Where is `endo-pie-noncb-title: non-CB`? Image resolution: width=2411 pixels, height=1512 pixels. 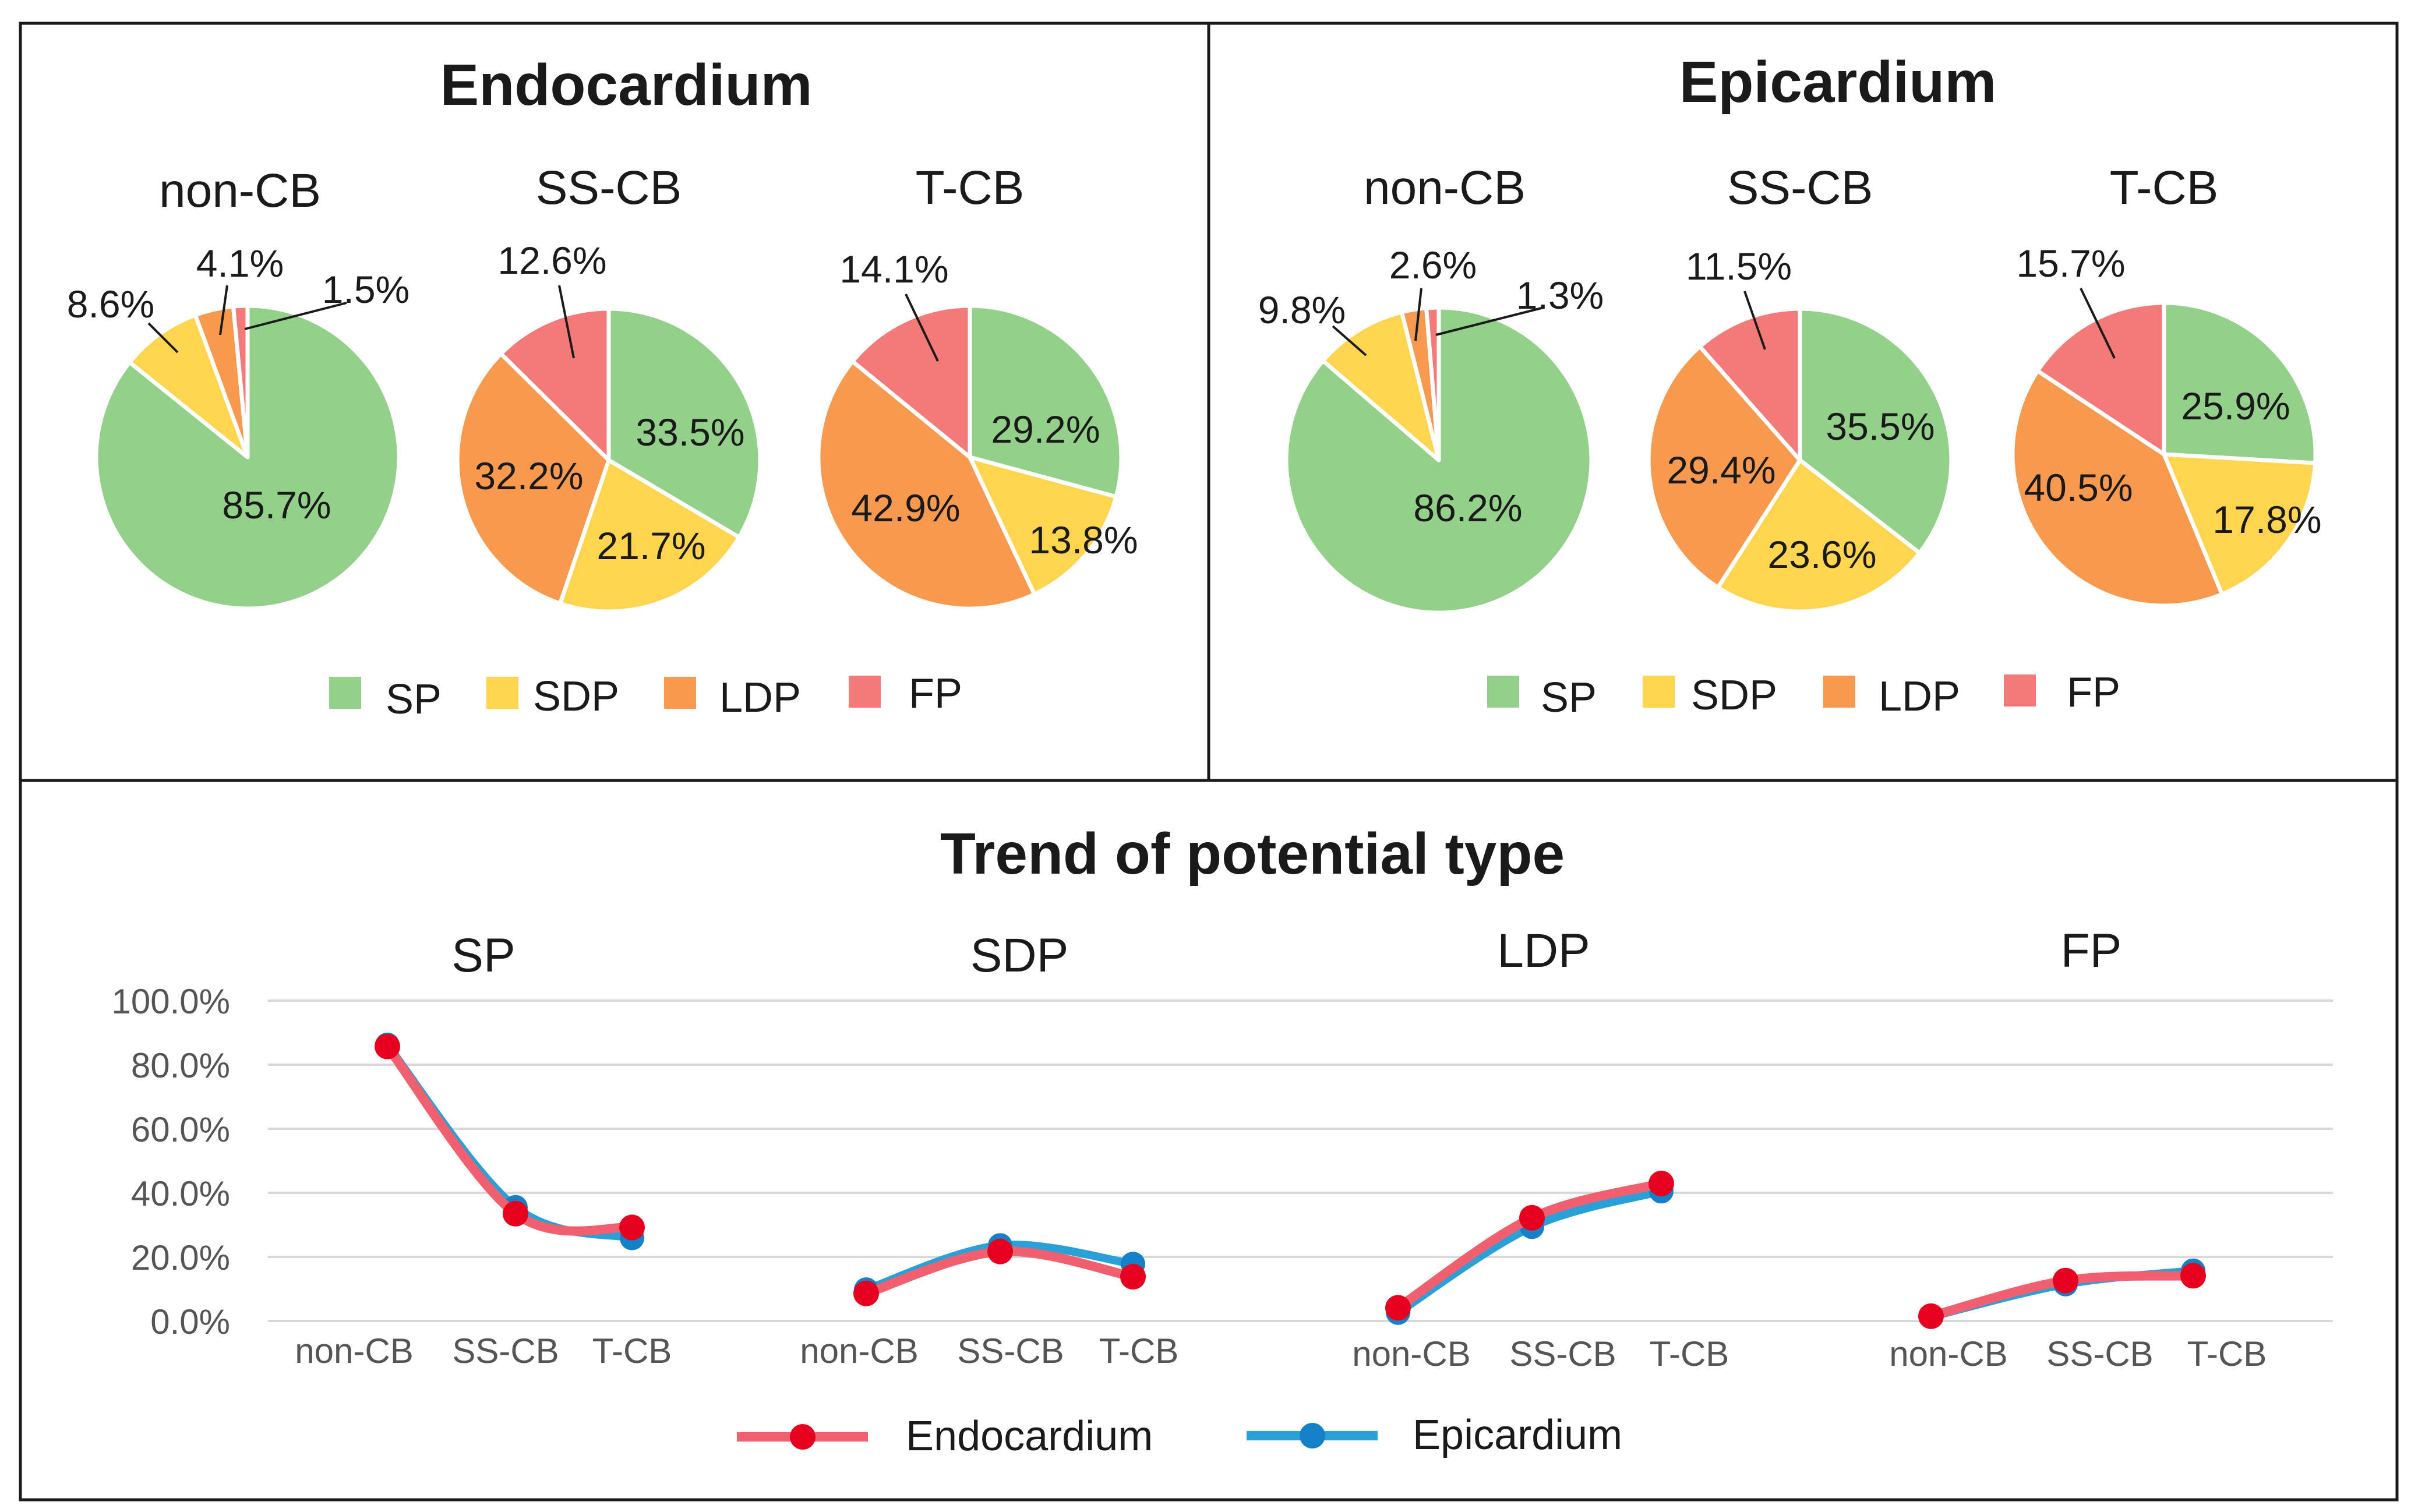
endo-pie-noncb-title: non-CB is located at coordinates (240, 190).